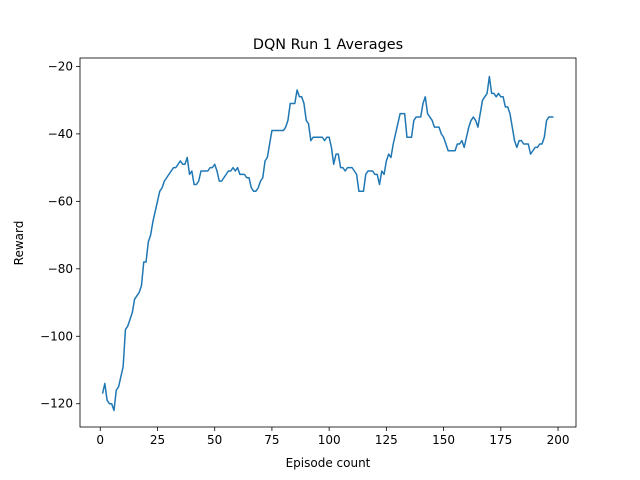 This screenshot has height=480, width=640. What do you see at coordinates (558, 440) in the screenshot?
I see `x-tick-label: 200` at bounding box center [558, 440].